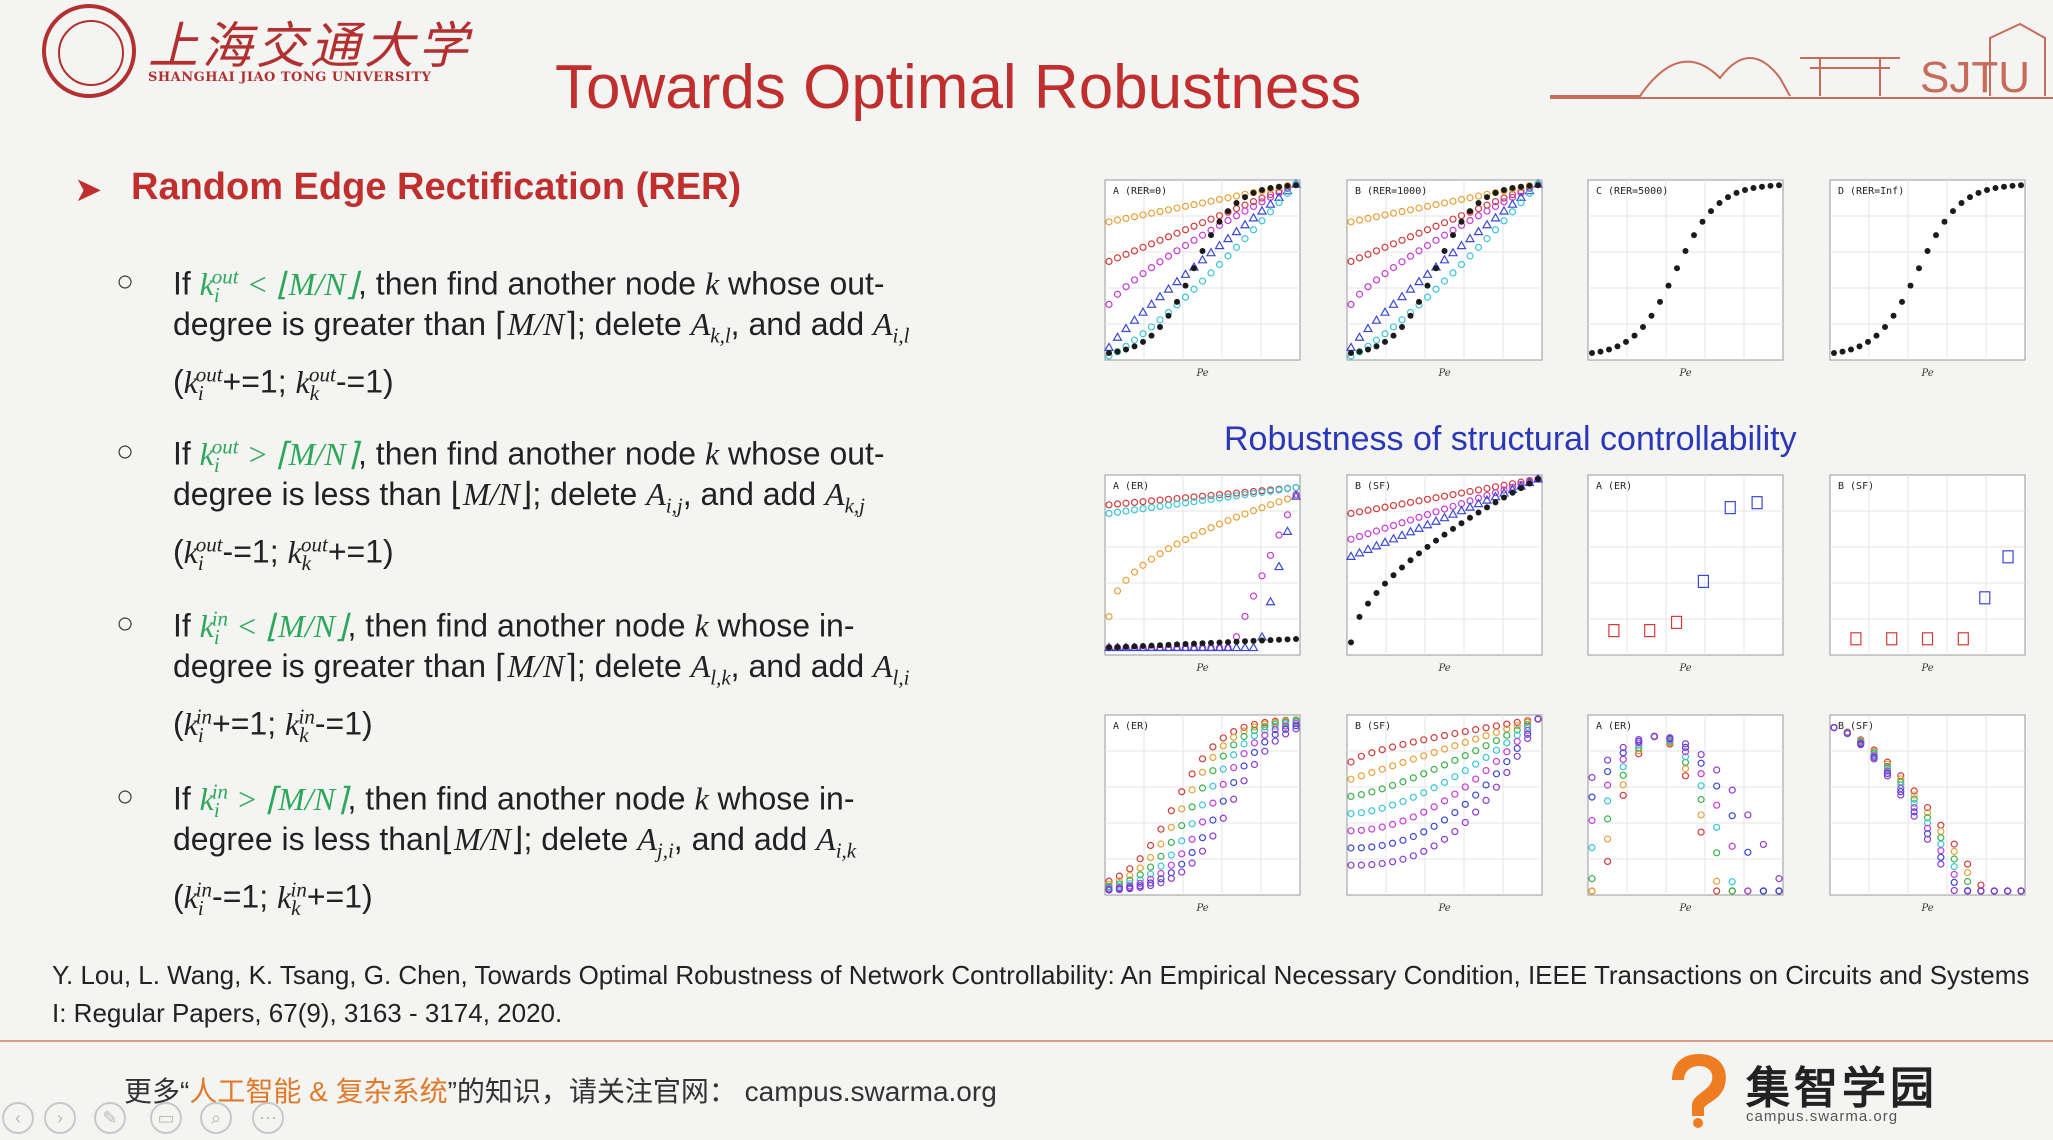 This screenshot has width=2053, height=1140. What do you see at coordinates (268, 1118) in the screenshot?
I see `more-options-button: ⋯` at bounding box center [268, 1118].